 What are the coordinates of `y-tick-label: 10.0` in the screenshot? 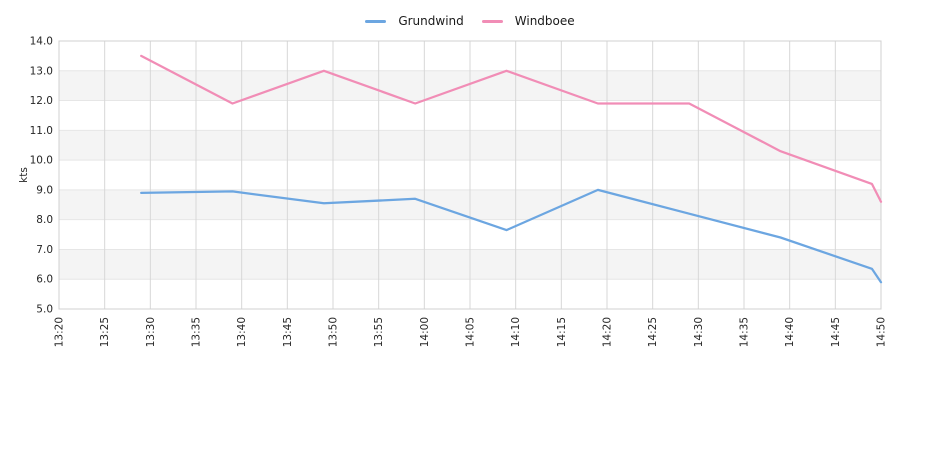 It's located at (41, 161).